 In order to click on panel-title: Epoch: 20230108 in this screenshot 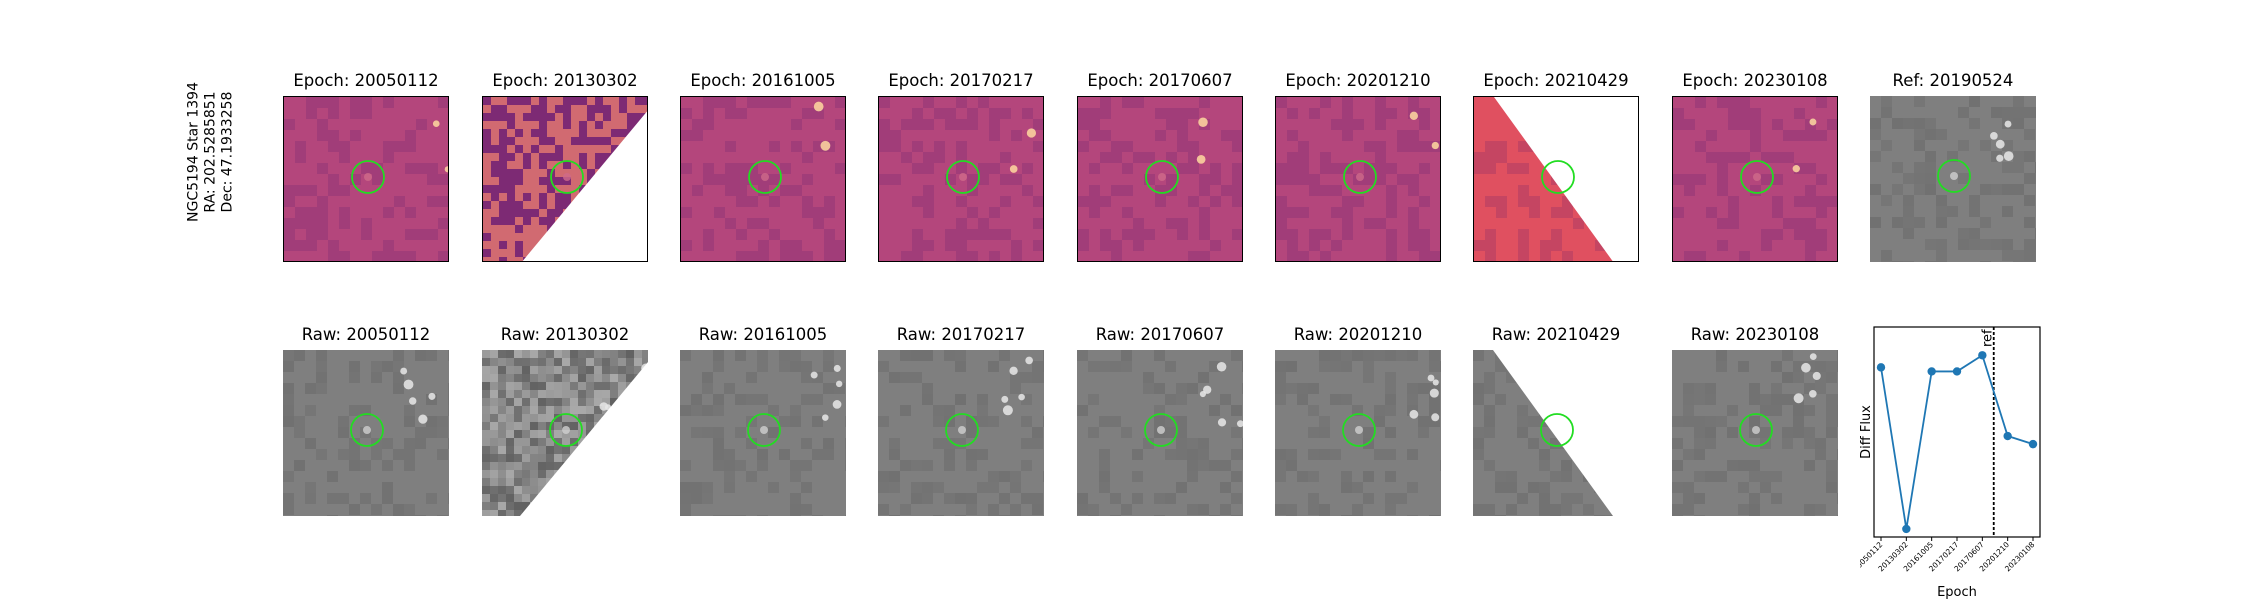, I will do `click(1755, 80)`.